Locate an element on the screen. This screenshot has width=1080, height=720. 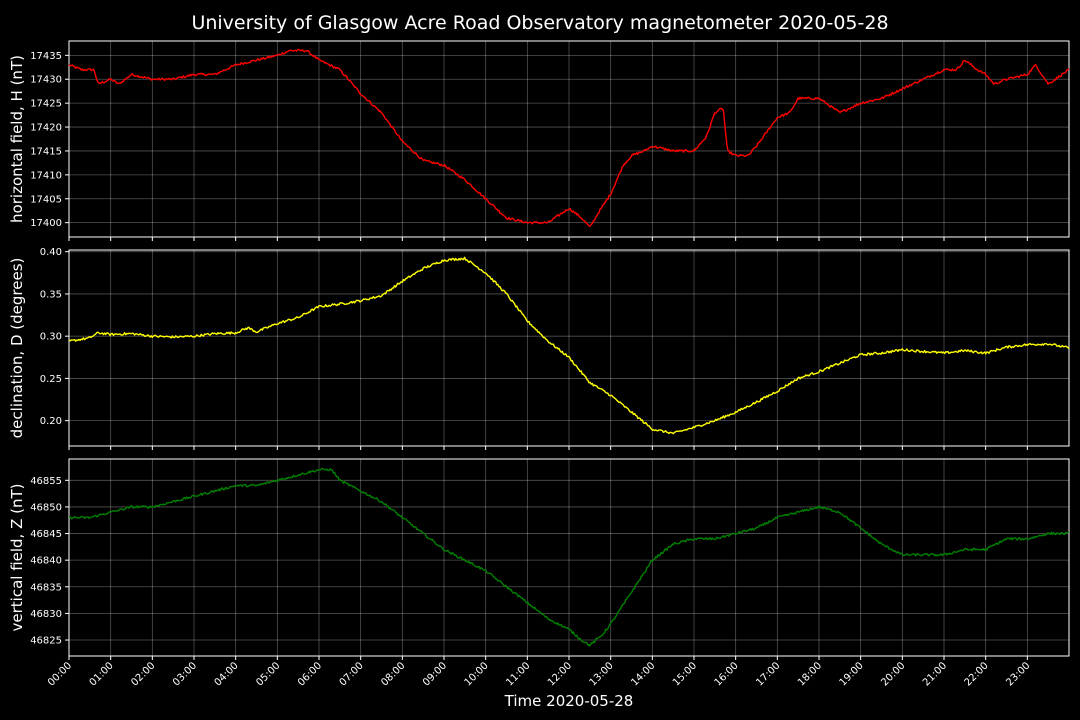
y-tick-label: 46830 is located at coordinates (46, 614).